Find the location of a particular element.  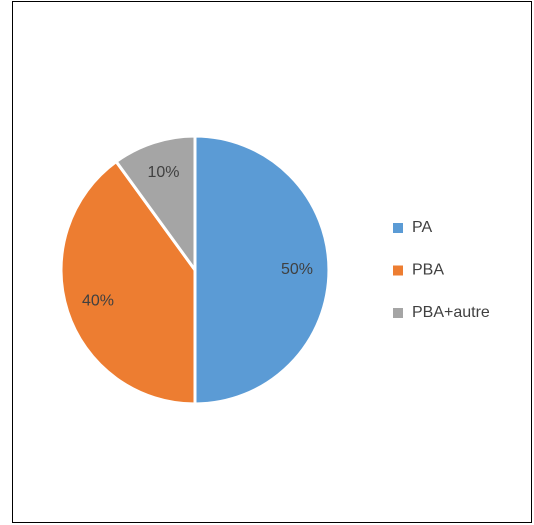

legend-label: PA is located at coordinates (422, 227).